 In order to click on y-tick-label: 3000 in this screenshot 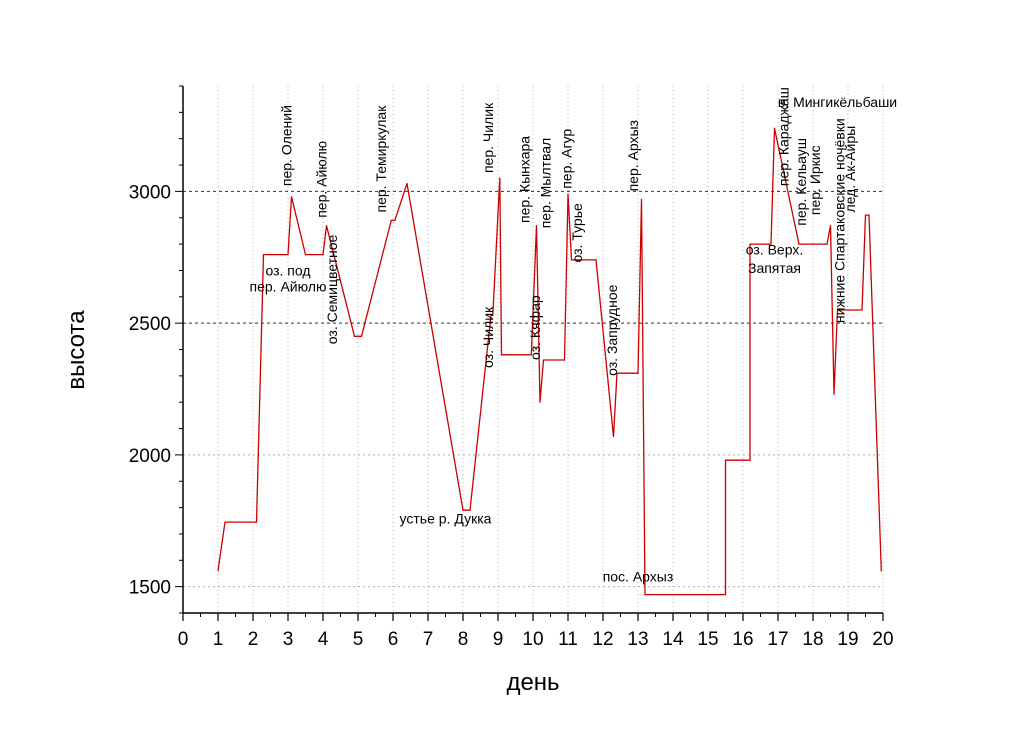, I will do `click(150, 192)`.